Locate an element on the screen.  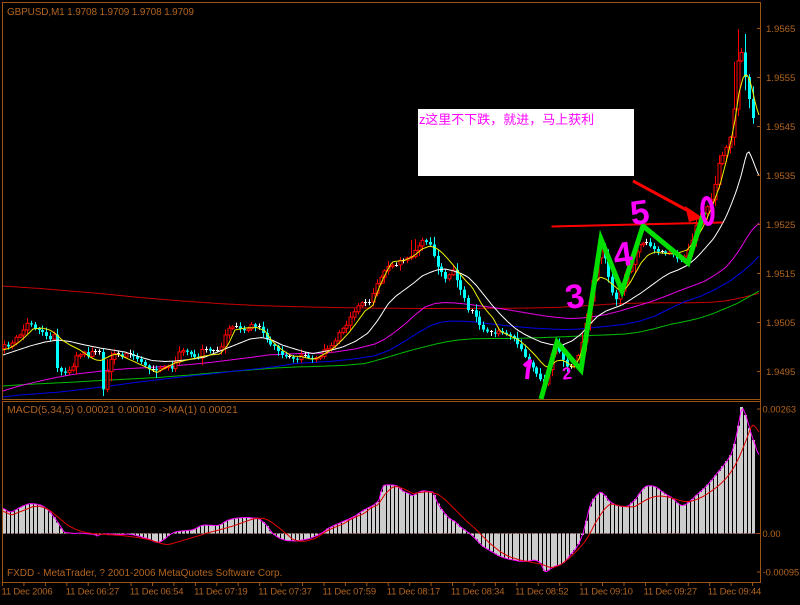
svg-text: 0.00 is located at coordinates (772, 534).